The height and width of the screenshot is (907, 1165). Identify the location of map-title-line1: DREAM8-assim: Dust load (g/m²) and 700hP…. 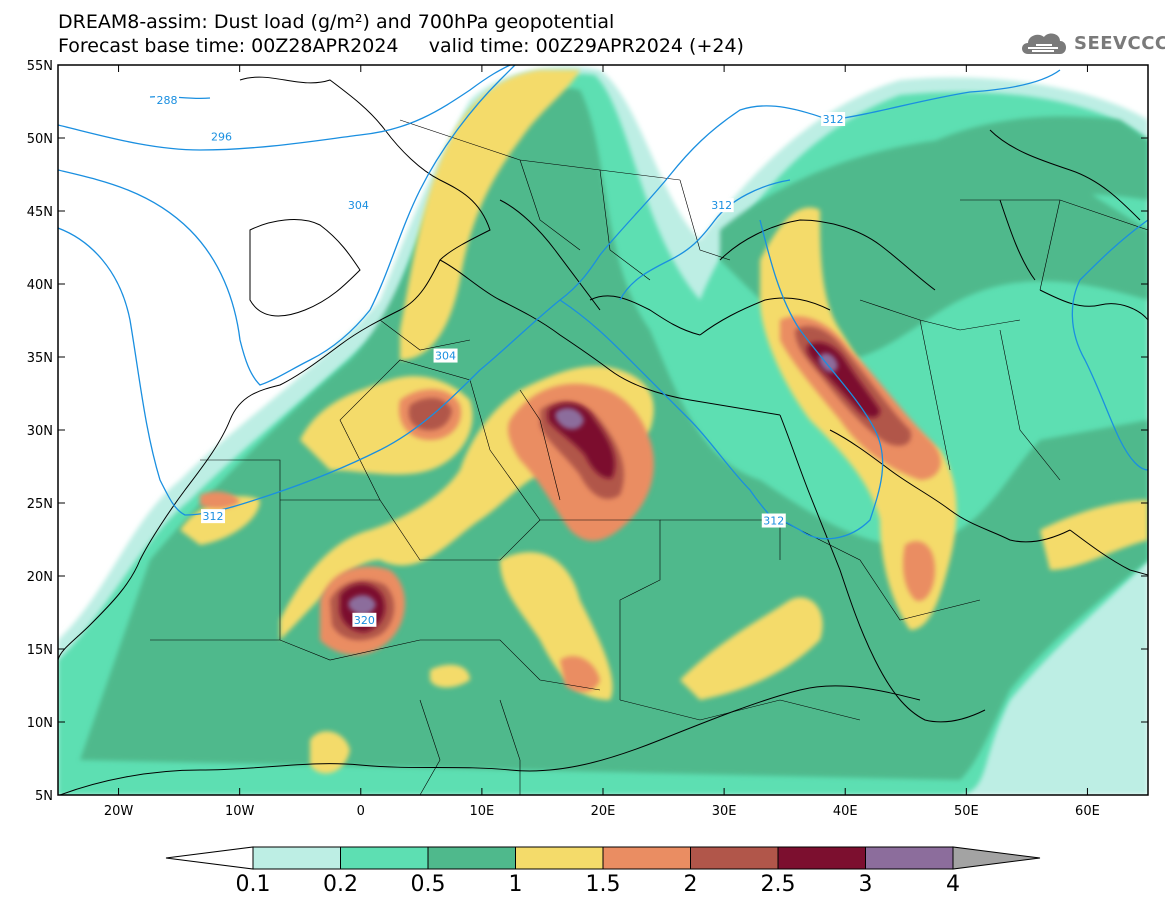
(336, 22).